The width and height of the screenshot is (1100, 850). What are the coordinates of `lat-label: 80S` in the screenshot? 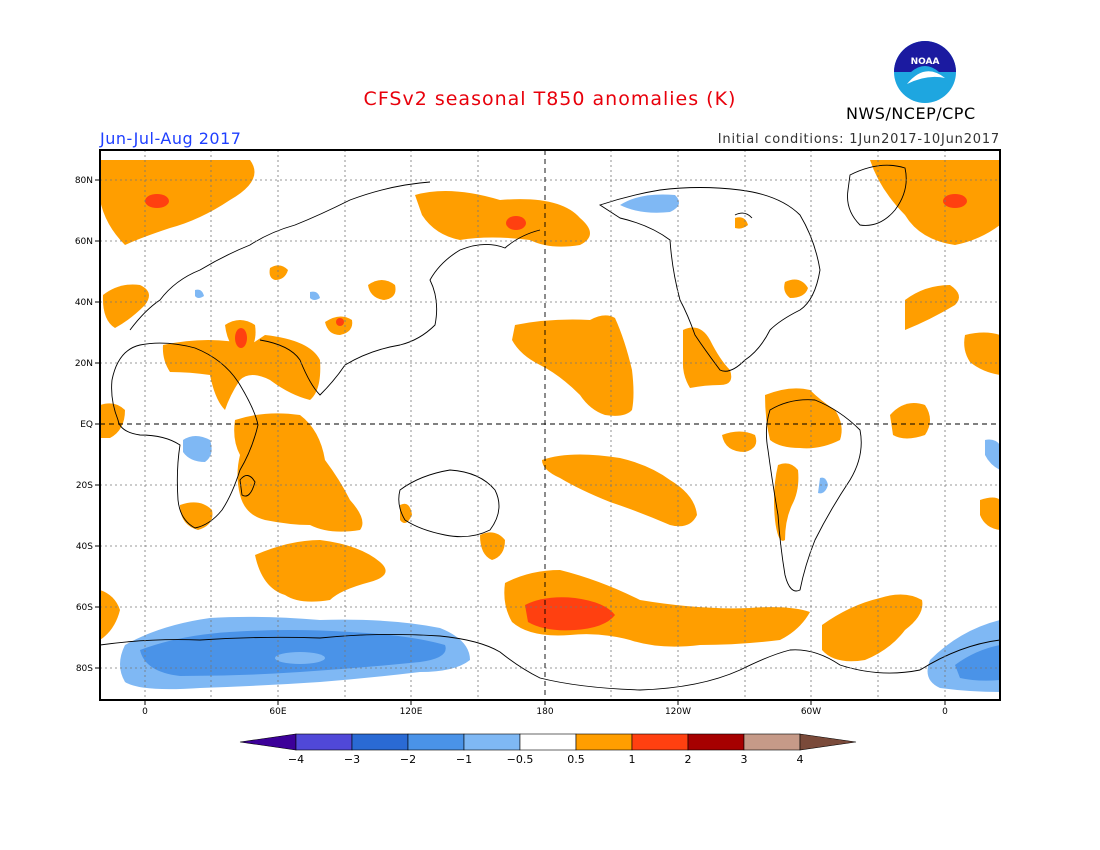 It's located at (84, 669).